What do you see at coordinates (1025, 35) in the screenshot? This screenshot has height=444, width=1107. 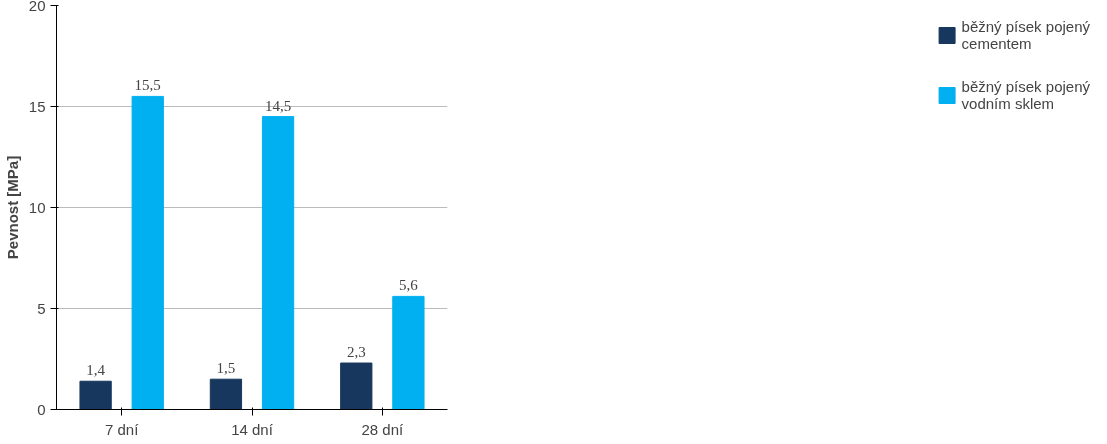 I see `legend-label: běžný písek pojený cementem` at bounding box center [1025, 35].